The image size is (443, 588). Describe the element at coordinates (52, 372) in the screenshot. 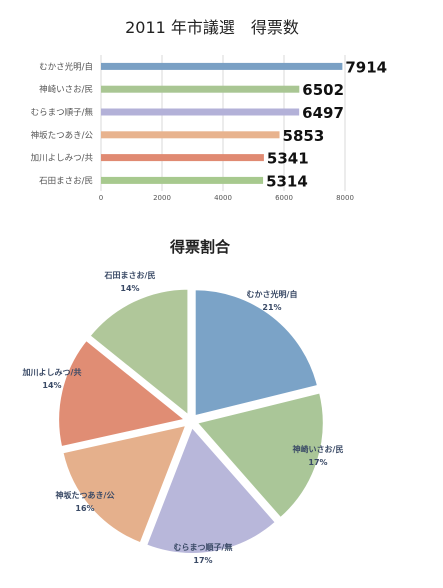

I see `pie-slice-label: 加川よしみつ/共` at that location.